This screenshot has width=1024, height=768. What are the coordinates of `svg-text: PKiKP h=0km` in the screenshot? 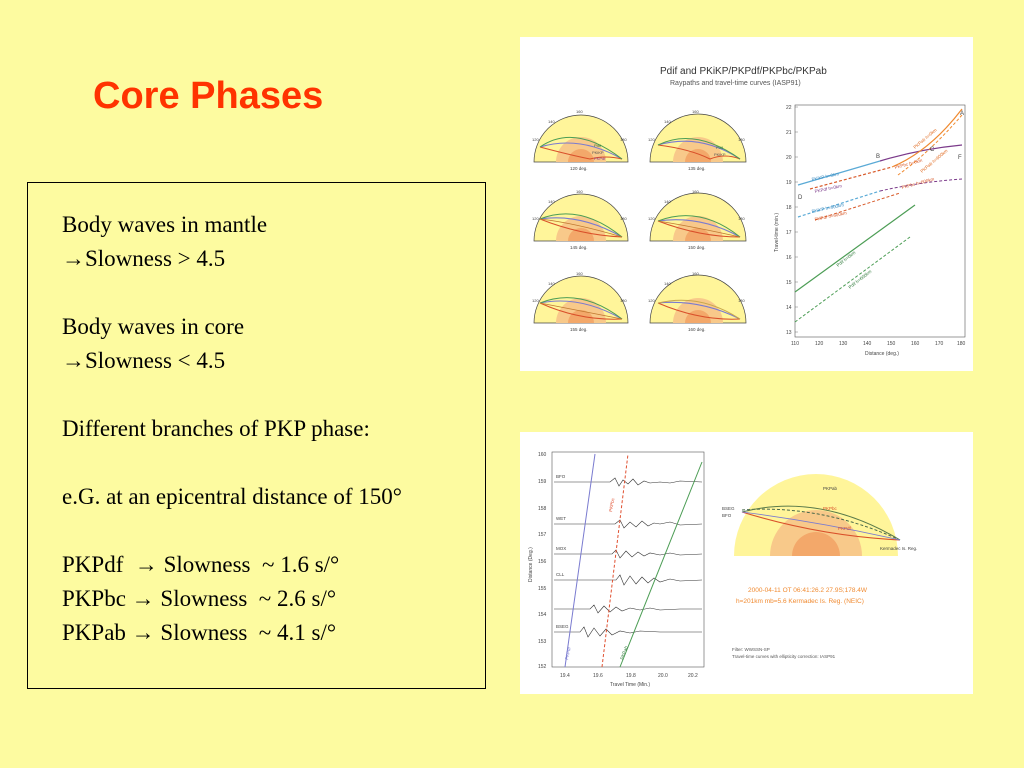 It's located at (825, 176).